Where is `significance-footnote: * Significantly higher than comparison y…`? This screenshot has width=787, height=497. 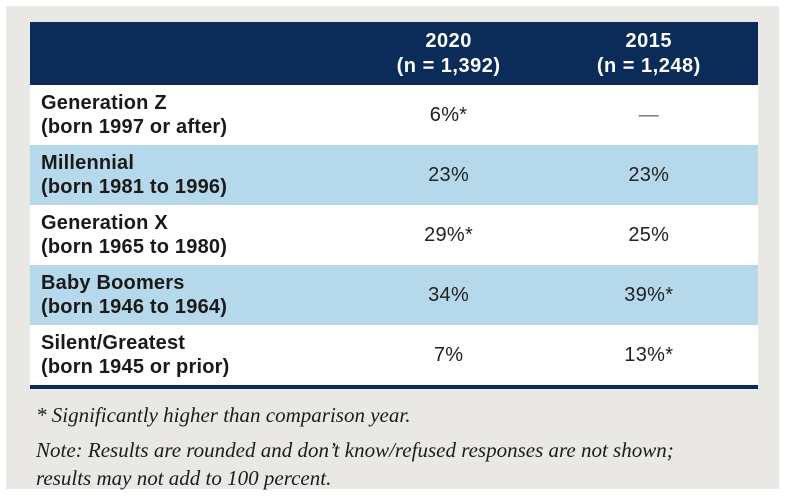 significance-footnote: * Significantly higher than comparison y… is located at coordinates (223, 415).